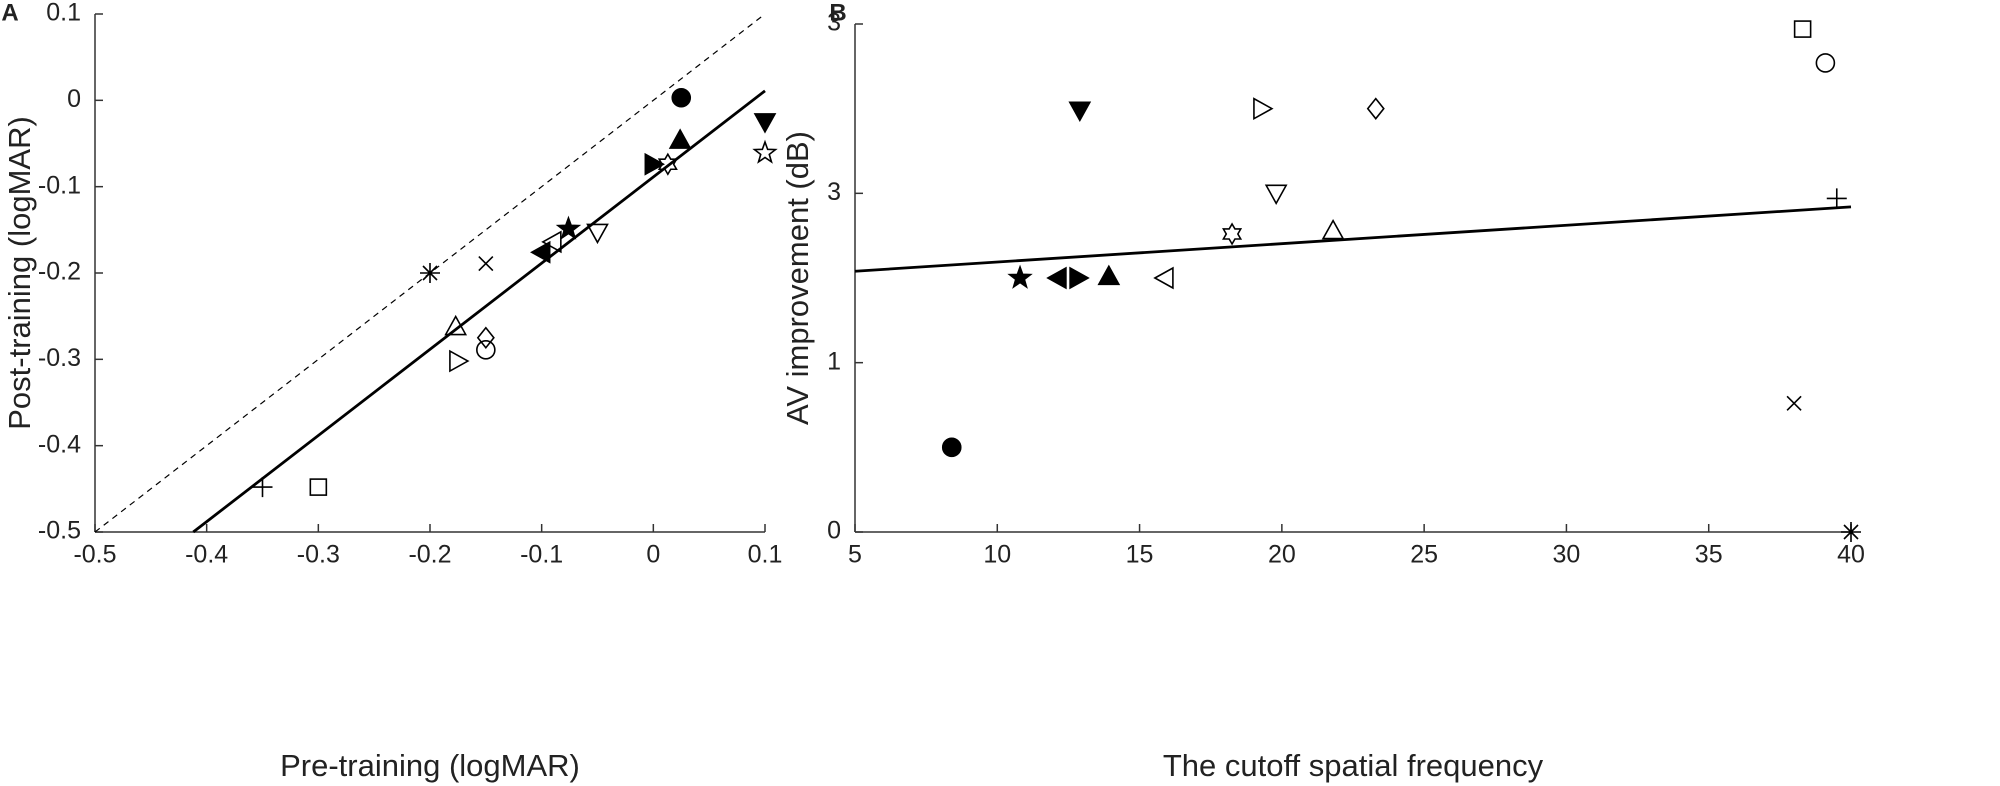 The height and width of the screenshot is (786, 2000). What do you see at coordinates (653, 555) in the screenshot?
I see `x-tick-label: 0` at bounding box center [653, 555].